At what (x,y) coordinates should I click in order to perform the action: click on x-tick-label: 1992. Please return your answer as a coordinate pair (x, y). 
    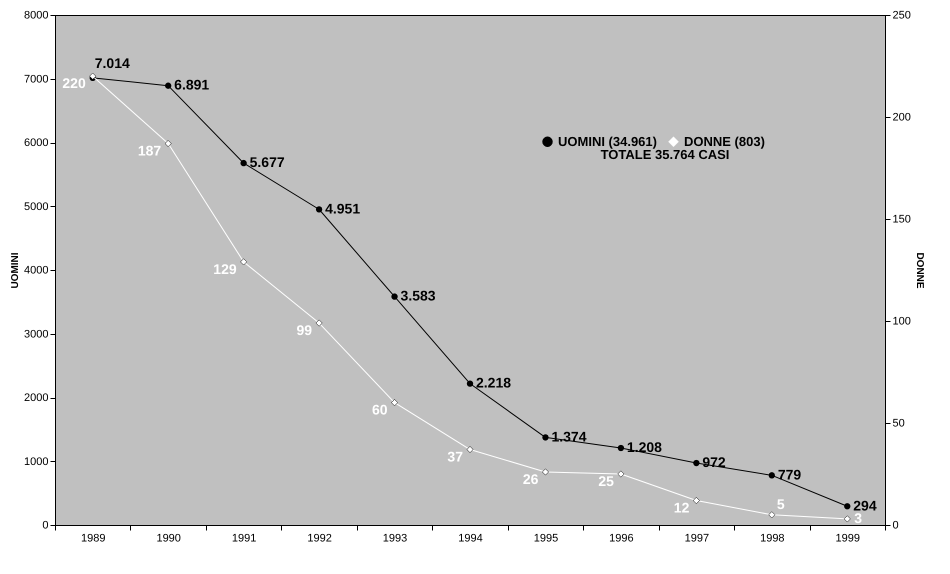
    Looking at the image, I should click on (319, 538).